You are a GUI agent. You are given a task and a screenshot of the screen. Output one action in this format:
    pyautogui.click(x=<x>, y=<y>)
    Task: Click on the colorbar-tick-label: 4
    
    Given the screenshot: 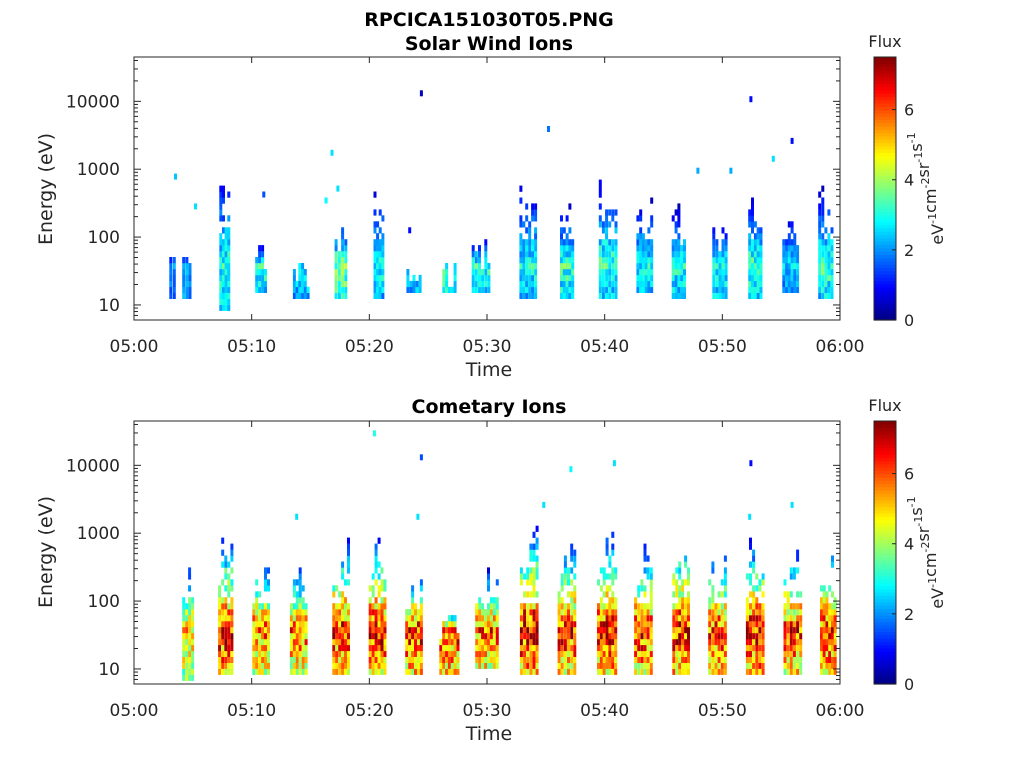 What is the action you would take?
    pyautogui.click(x=909, y=544)
    